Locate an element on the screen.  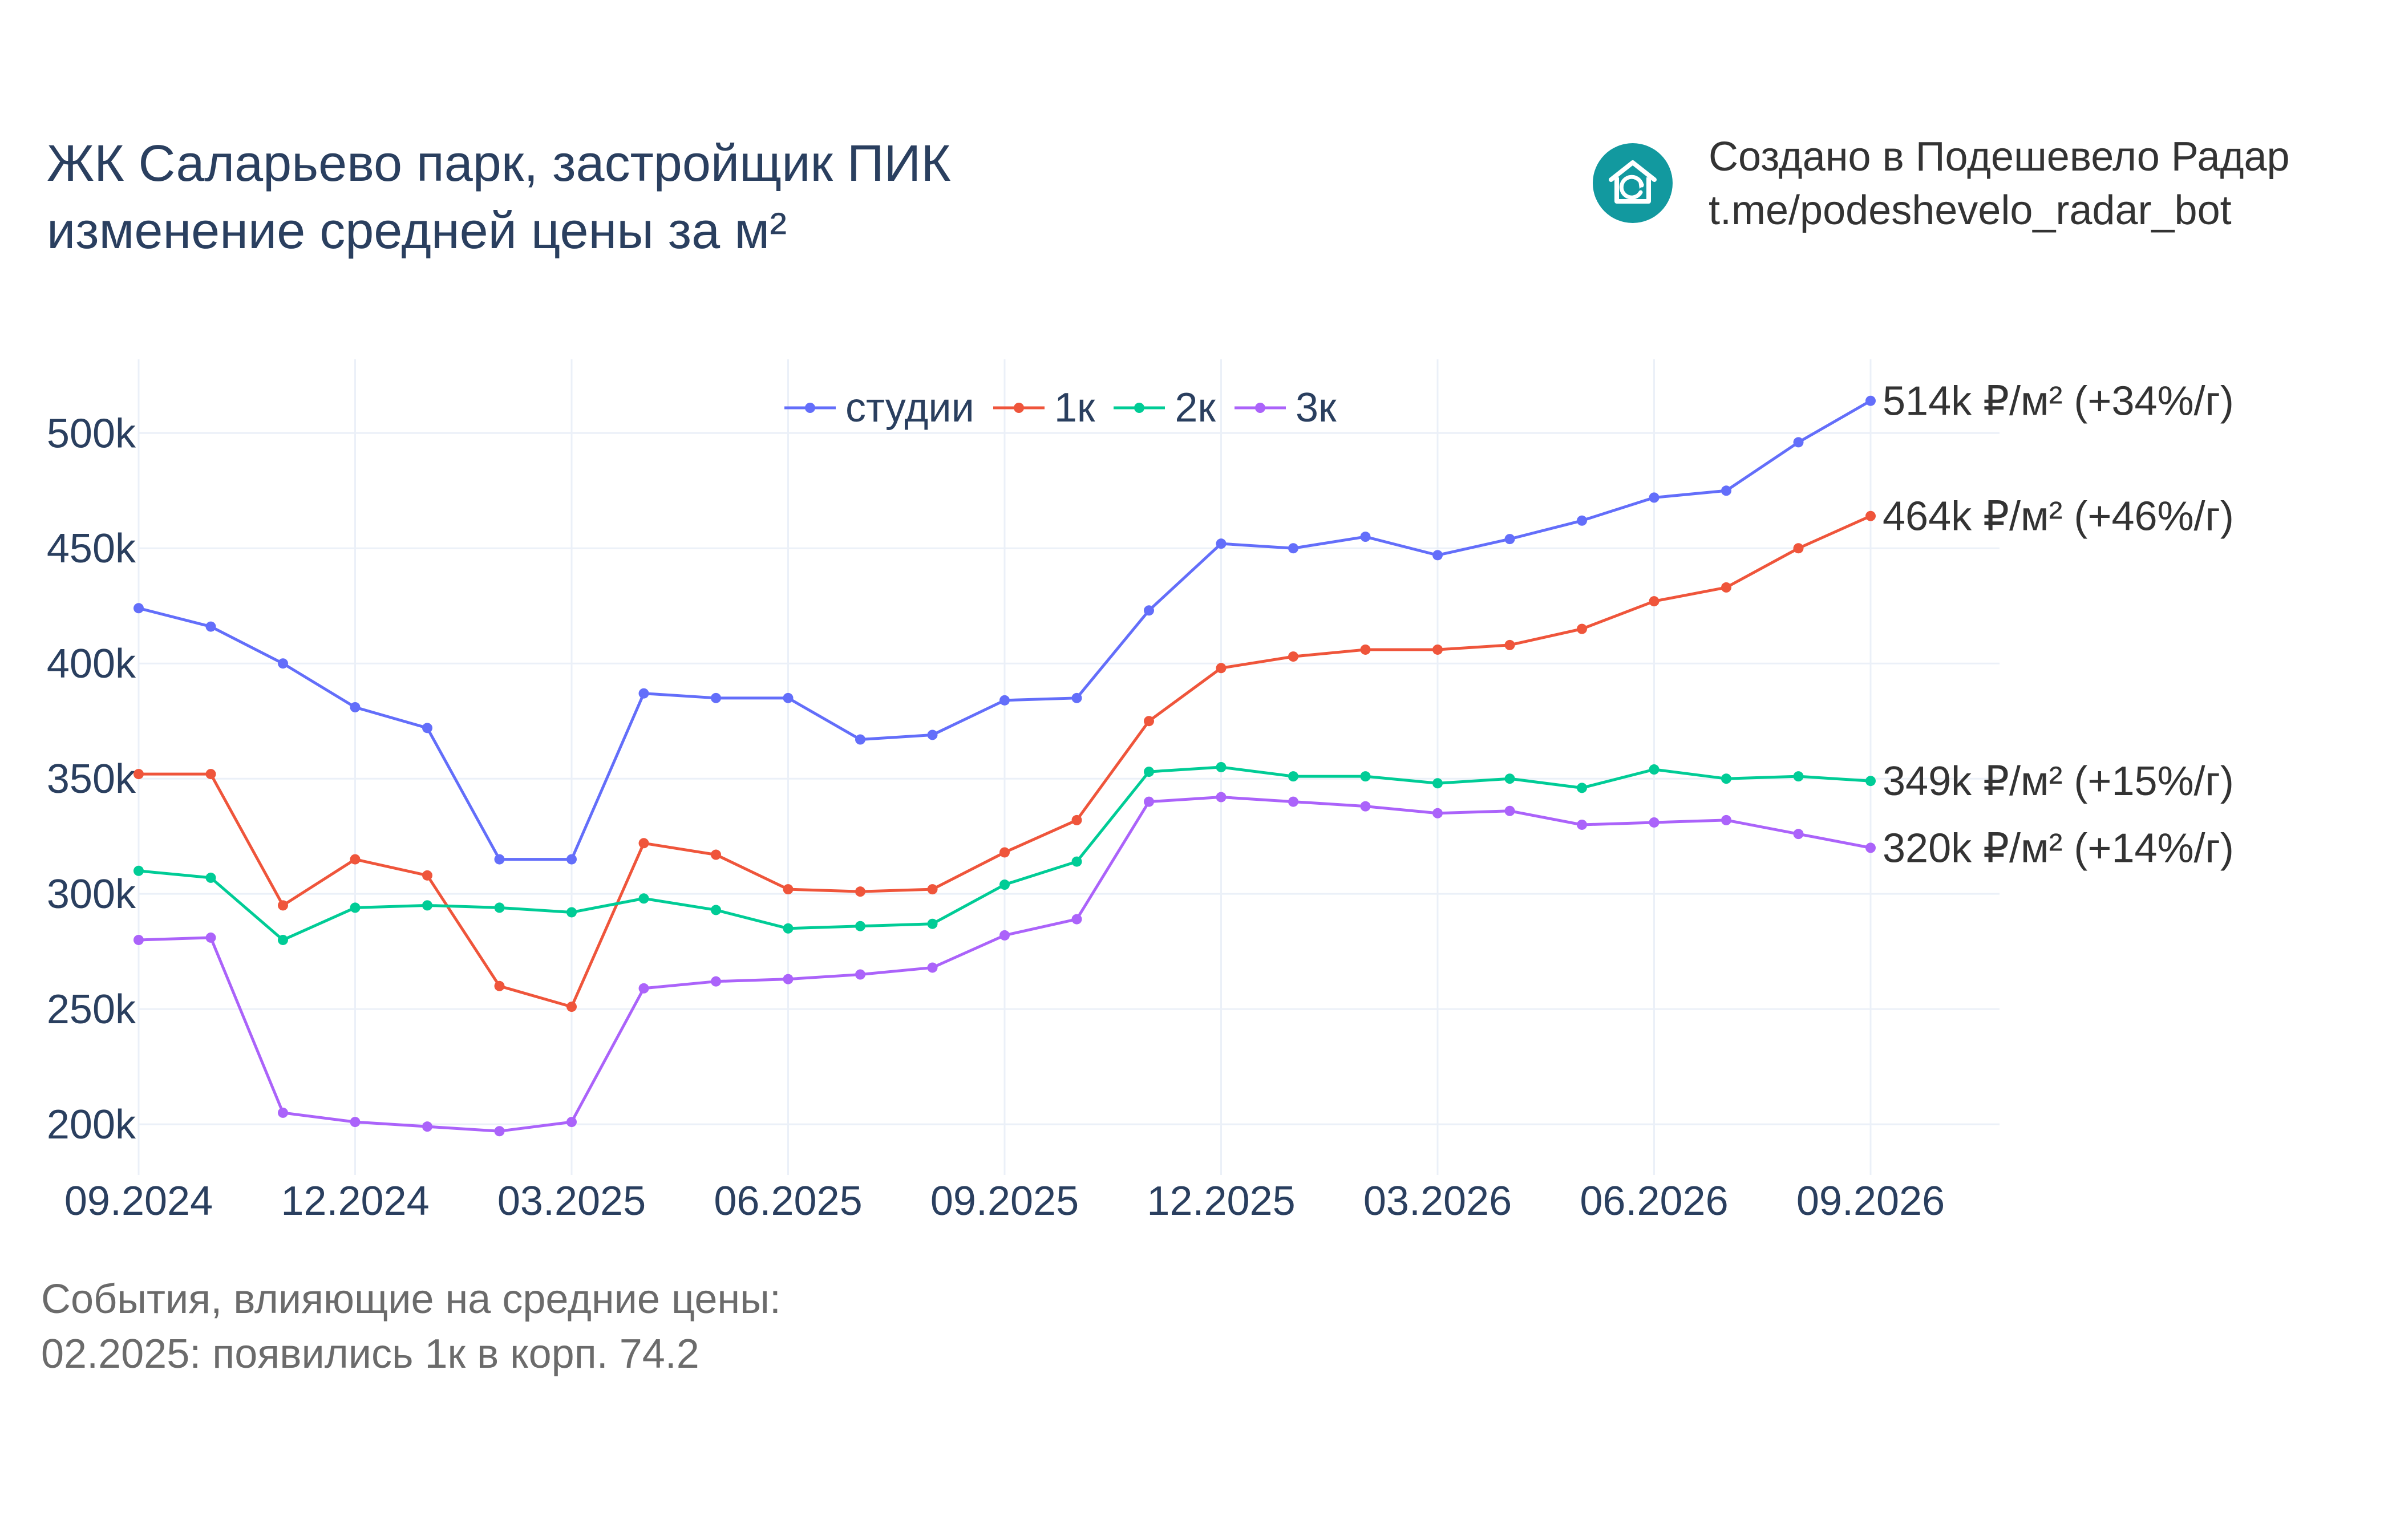
y-axis: 200k 250k 300k 350k 400k 450k 500k is located at coordinates (92, 779).